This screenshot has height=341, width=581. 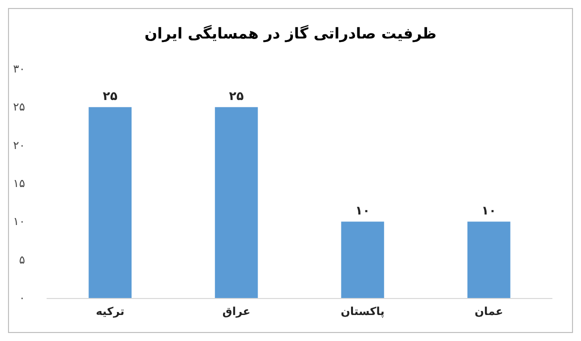 What do you see at coordinates (236, 311) in the screenshot?
I see `x-tick-label: عراق` at bounding box center [236, 311].